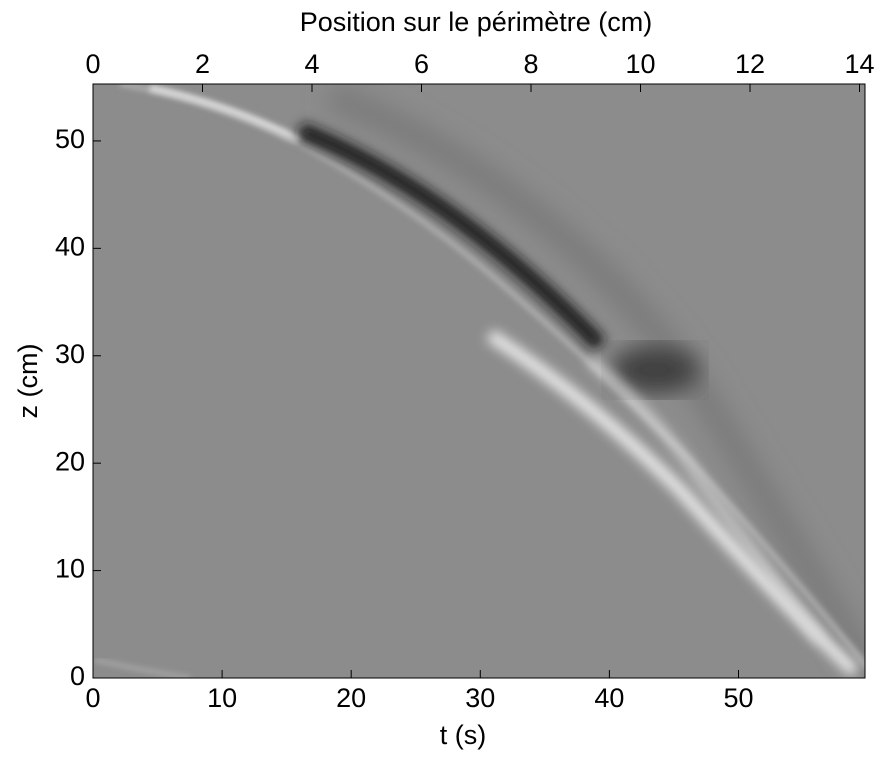 The image size is (877, 758). What do you see at coordinates (609, 698) in the screenshot?
I see `x-tick-label: 40` at bounding box center [609, 698].